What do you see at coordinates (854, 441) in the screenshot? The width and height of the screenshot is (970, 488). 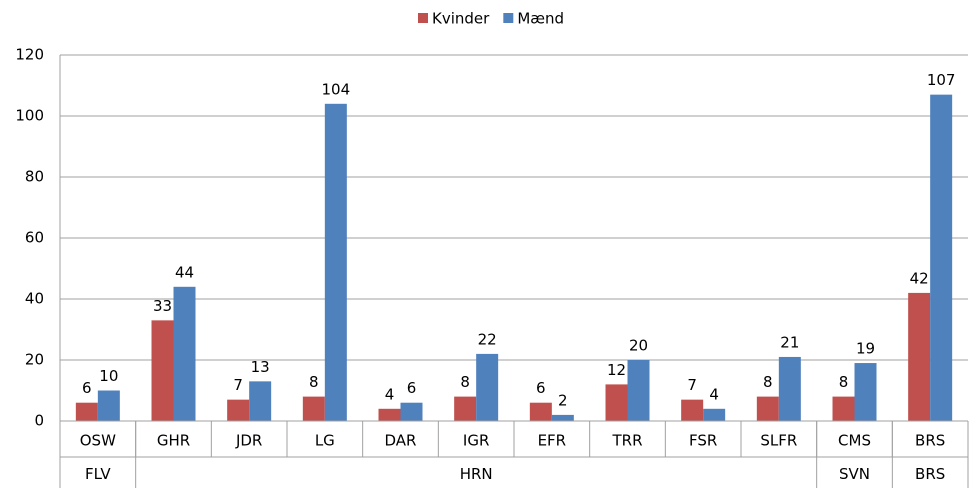 I see `x-tick-label: CMS` at bounding box center [854, 441].